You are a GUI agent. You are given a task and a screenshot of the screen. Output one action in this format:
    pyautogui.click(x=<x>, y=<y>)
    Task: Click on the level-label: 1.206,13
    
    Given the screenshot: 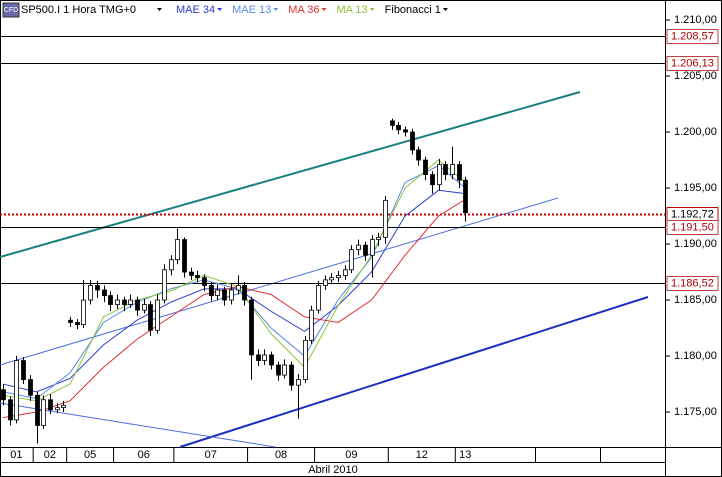 What is the action you would take?
    pyautogui.click(x=692, y=63)
    